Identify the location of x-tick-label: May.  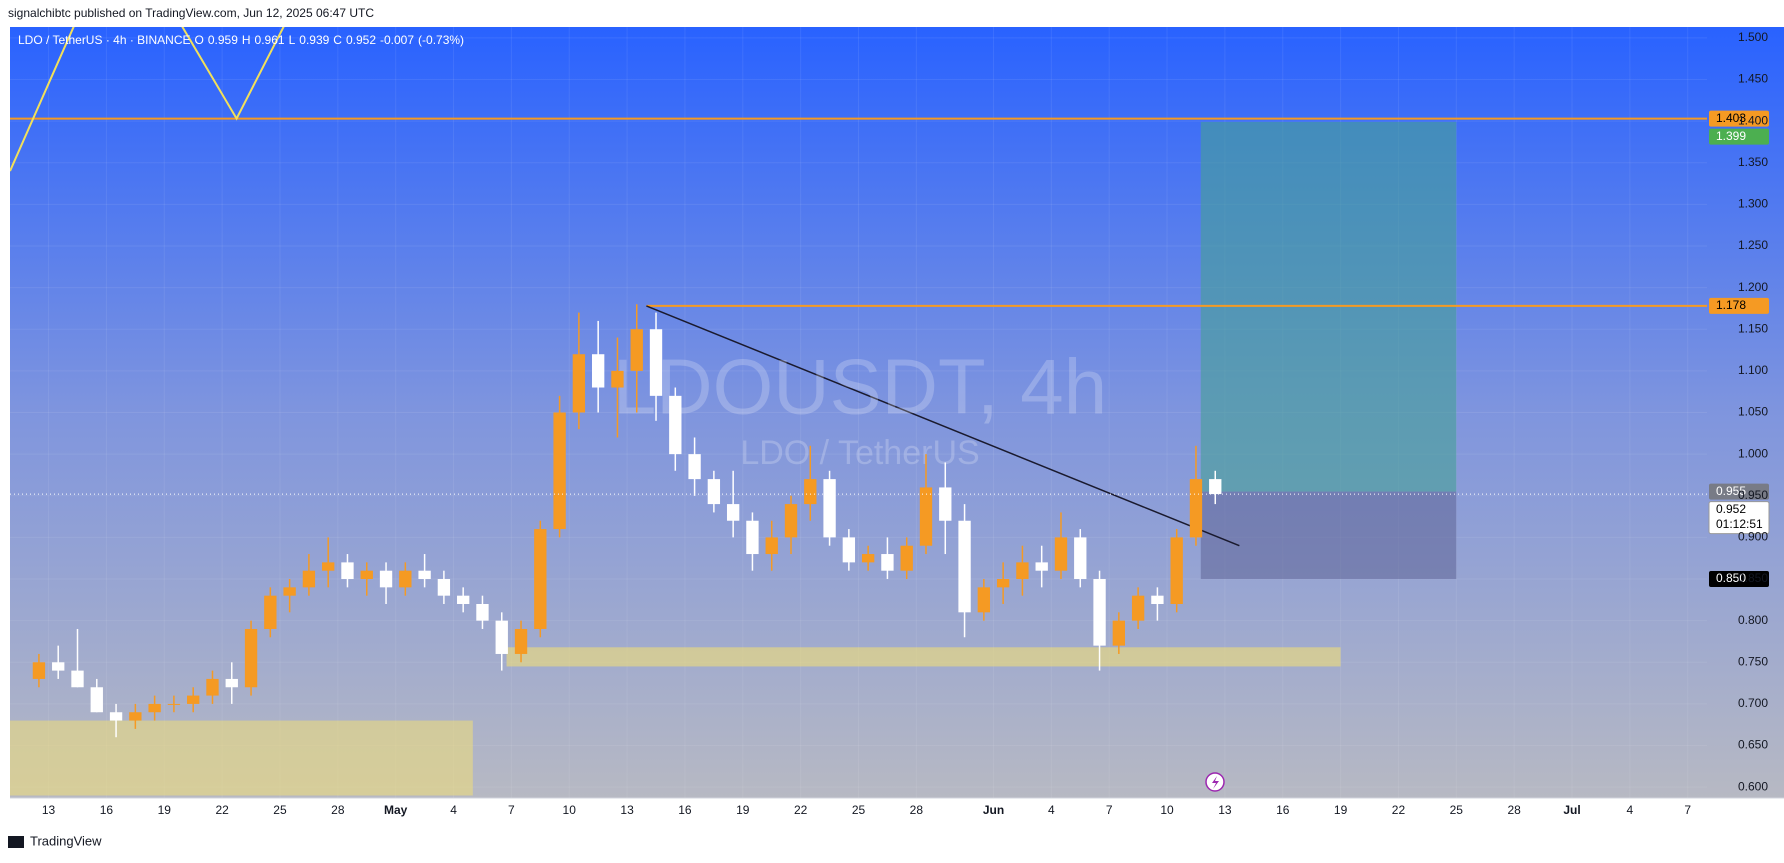
(396, 810).